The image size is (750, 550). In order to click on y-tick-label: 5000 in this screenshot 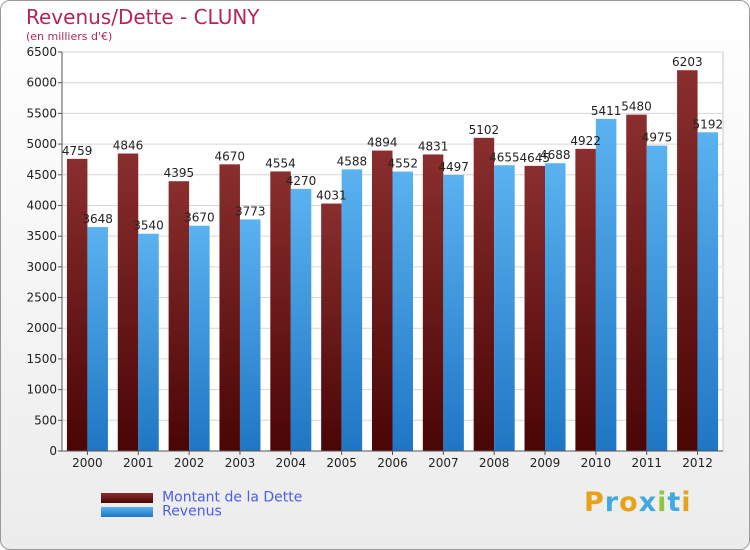, I will do `click(41, 144)`.